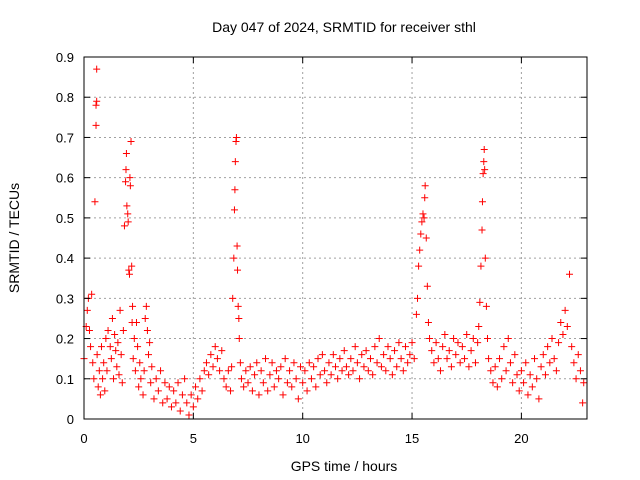 This screenshot has width=640, height=480. I want to click on x-axis-label: GPS time / hours, so click(344, 466).